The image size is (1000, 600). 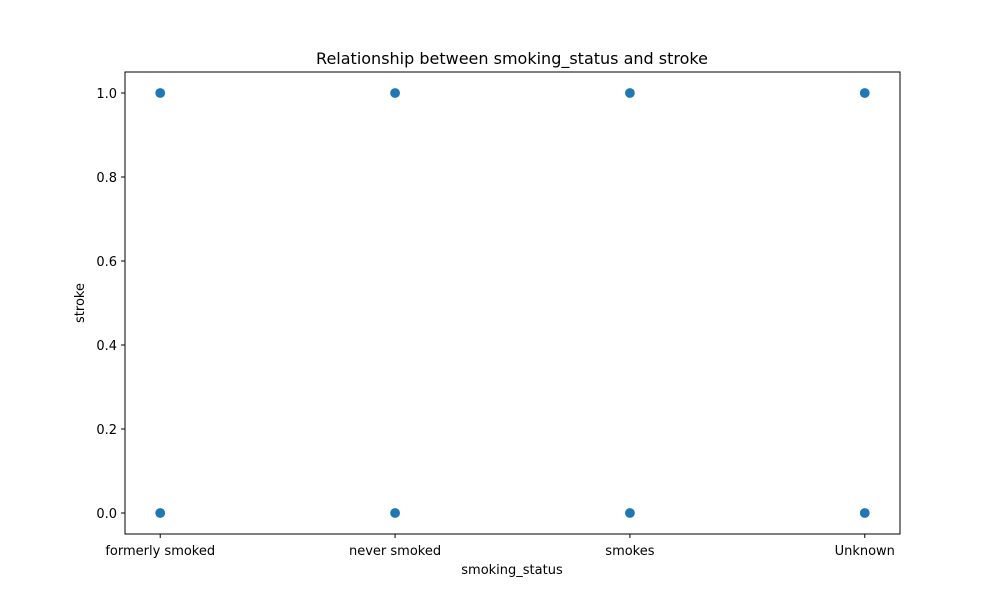 What do you see at coordinates (106, 346) in the screenshot?
I see `y-tick-label: 0.4` at bounding box center [106, 346].